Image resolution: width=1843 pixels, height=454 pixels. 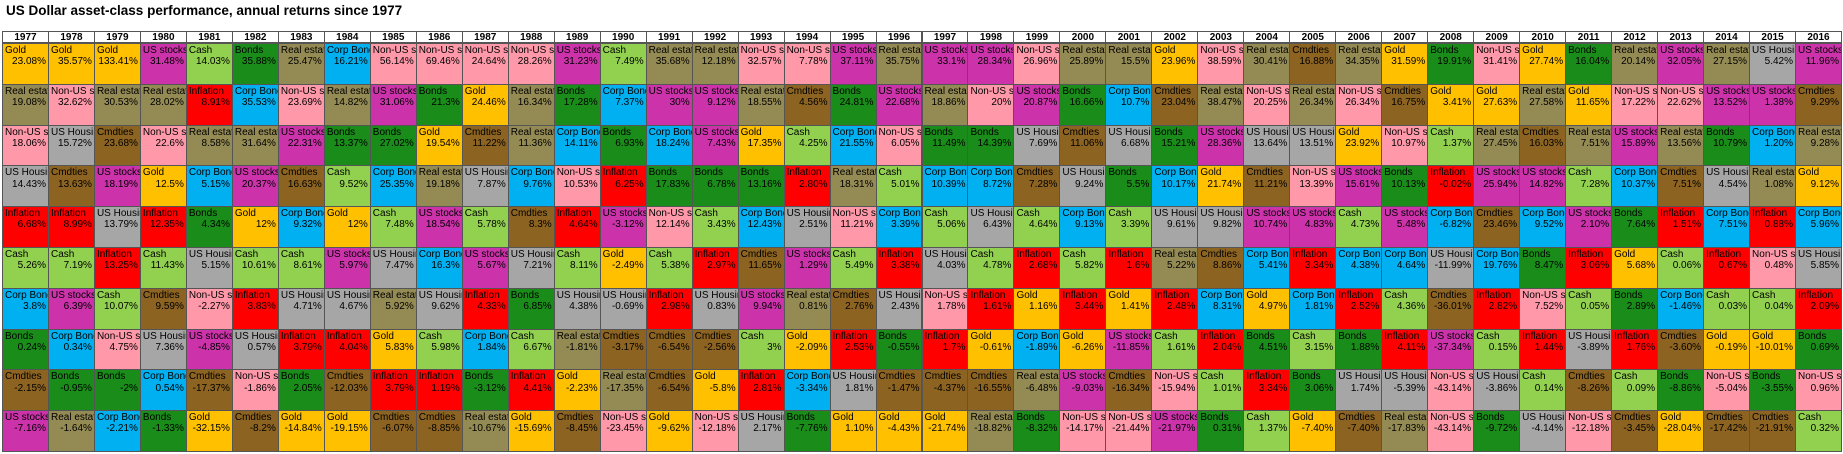 What do you see at coordinates (393, 145) in the screenshot?
I see `return-cell: Bonds 27.02%` at bounding box center [393, 145].